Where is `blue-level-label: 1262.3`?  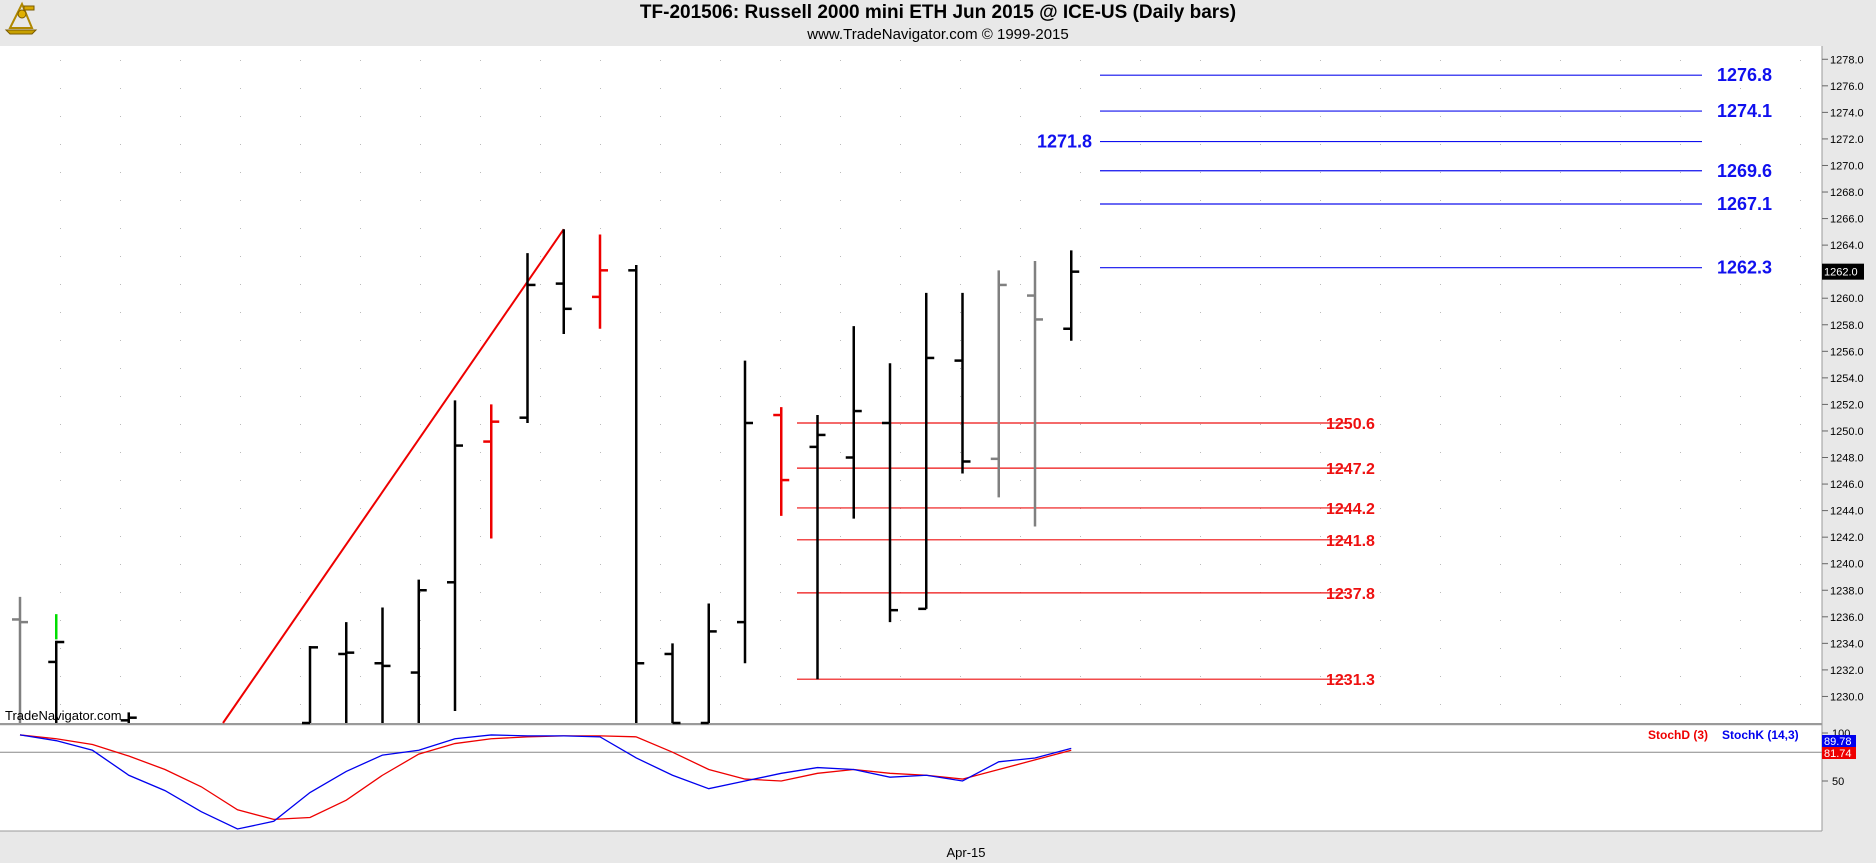 blue-level-label: 1262.3 is located at coordinates (1744, 268).